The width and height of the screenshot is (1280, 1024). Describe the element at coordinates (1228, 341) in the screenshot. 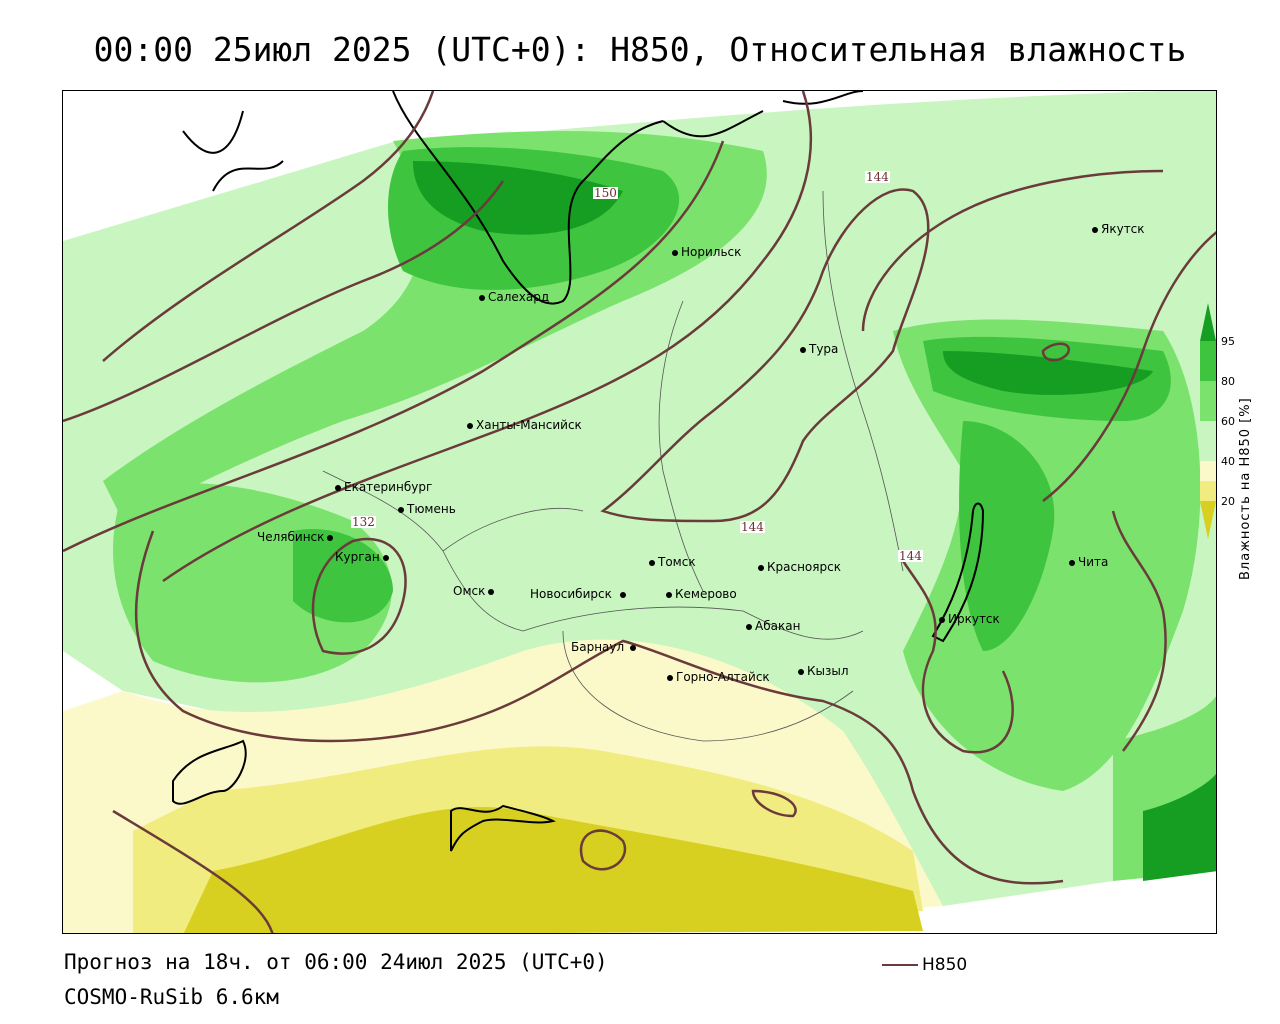

I see `legend-tick: 95` at that location.